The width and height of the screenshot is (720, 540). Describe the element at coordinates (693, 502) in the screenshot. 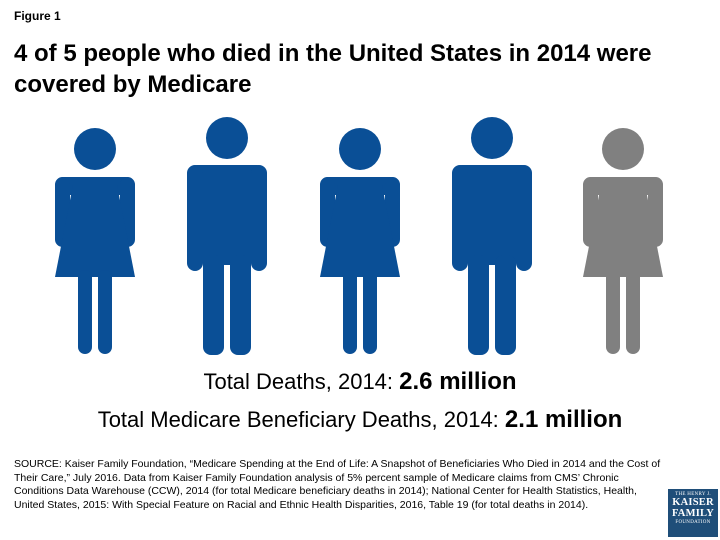

I see `logo-line-2a: KAISER` at that location.